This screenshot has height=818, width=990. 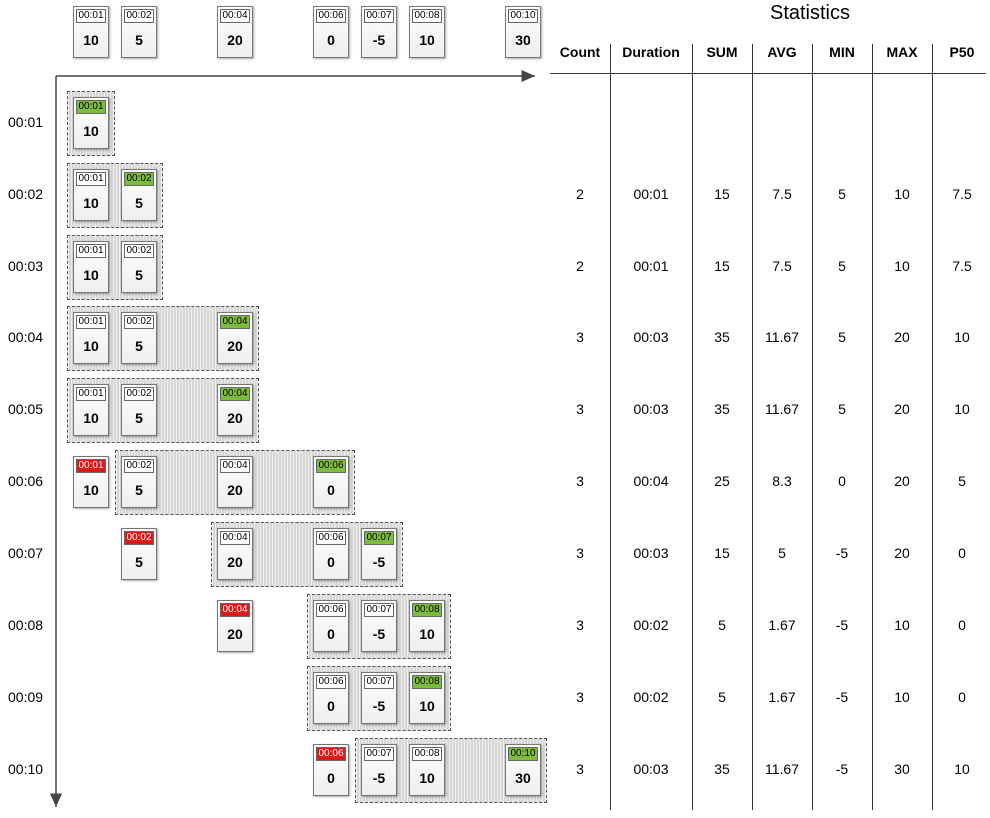 I want to click on event-card: 00:08 10, so click(x=427, y=770).